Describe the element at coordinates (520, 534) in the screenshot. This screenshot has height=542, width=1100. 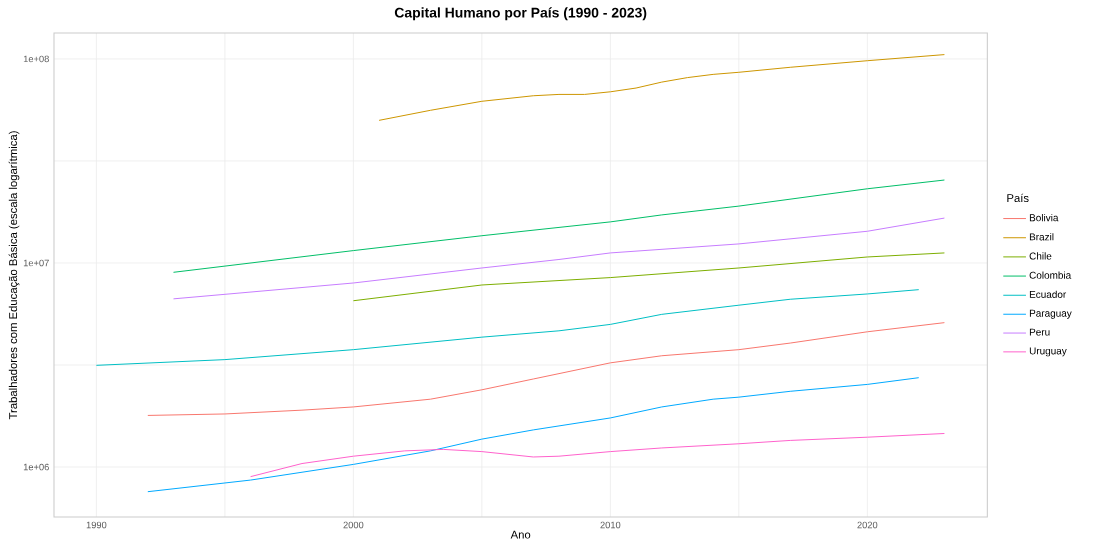
I see `x-axis-title: Ano` at that location.